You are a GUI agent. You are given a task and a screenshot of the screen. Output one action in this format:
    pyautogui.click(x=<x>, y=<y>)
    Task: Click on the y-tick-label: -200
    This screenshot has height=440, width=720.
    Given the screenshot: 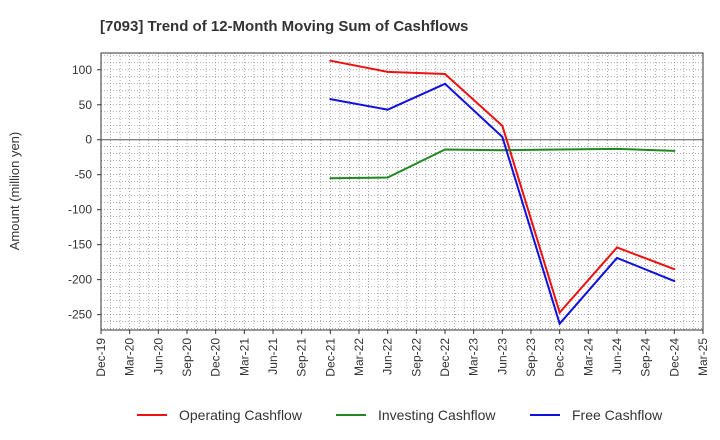 What is the action you would take?
    pyautogui.click(x=80, y=280)
    